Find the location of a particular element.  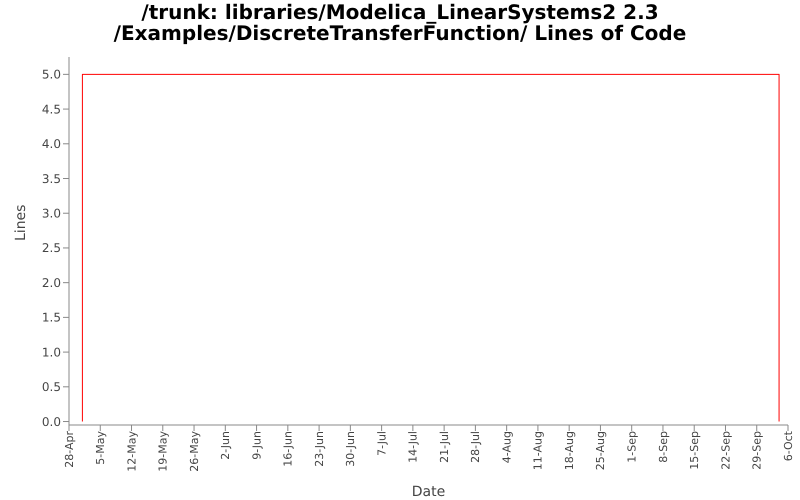

x-tick-label: 15-Sep is located at coordinates (695, 450).